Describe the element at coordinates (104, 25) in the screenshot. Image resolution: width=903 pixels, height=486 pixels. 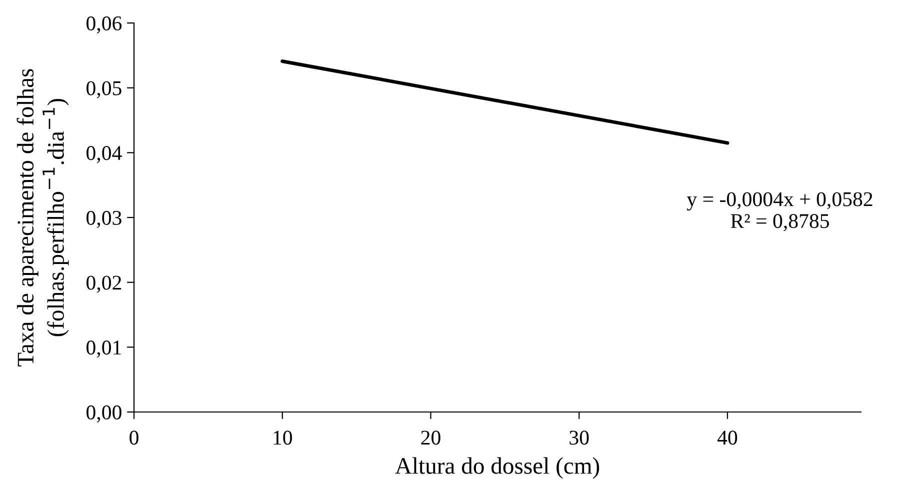
I see `y-tick-label: 0,06` at that location.